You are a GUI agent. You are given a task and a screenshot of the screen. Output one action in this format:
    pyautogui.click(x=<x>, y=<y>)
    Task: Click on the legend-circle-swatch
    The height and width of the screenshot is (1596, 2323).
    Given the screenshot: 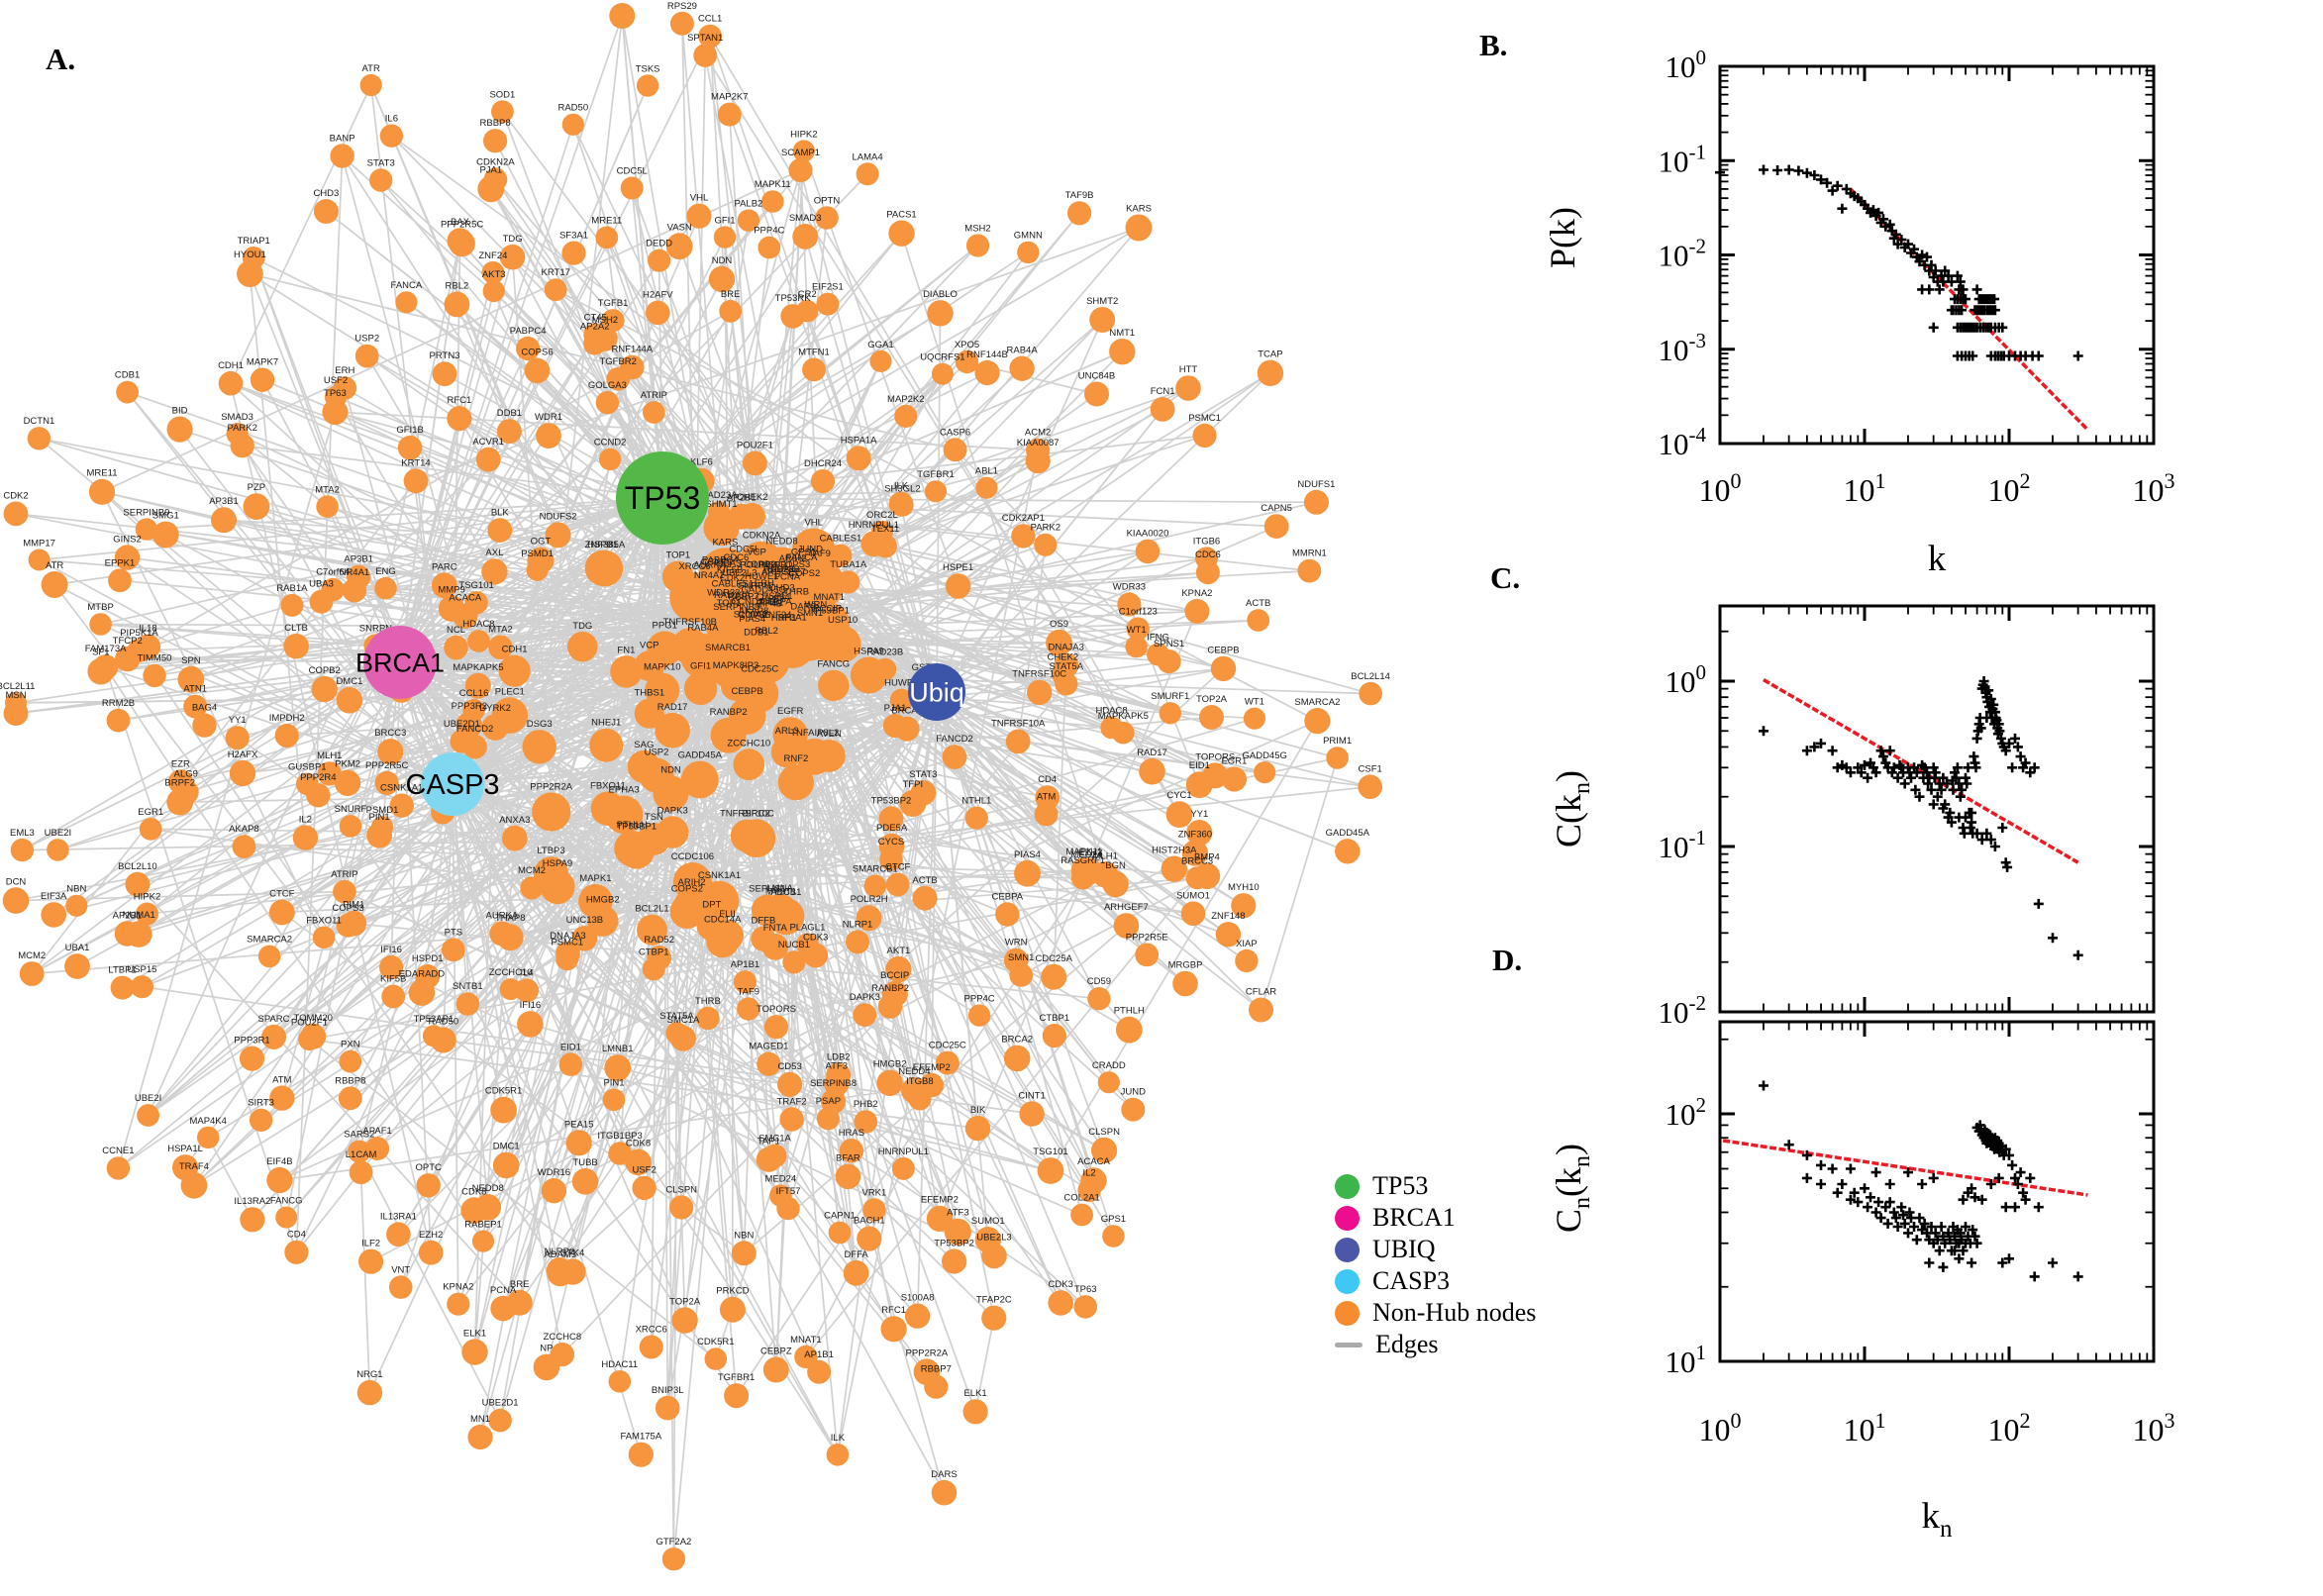 What is the action you would take?
    pyautogui.click(x=1347, y=1281)
    